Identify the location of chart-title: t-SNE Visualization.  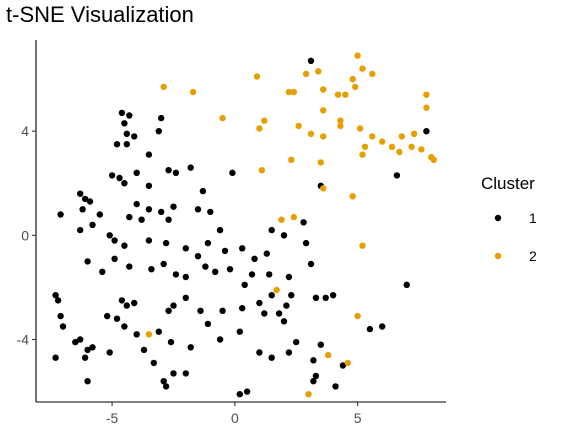
(100, 14).